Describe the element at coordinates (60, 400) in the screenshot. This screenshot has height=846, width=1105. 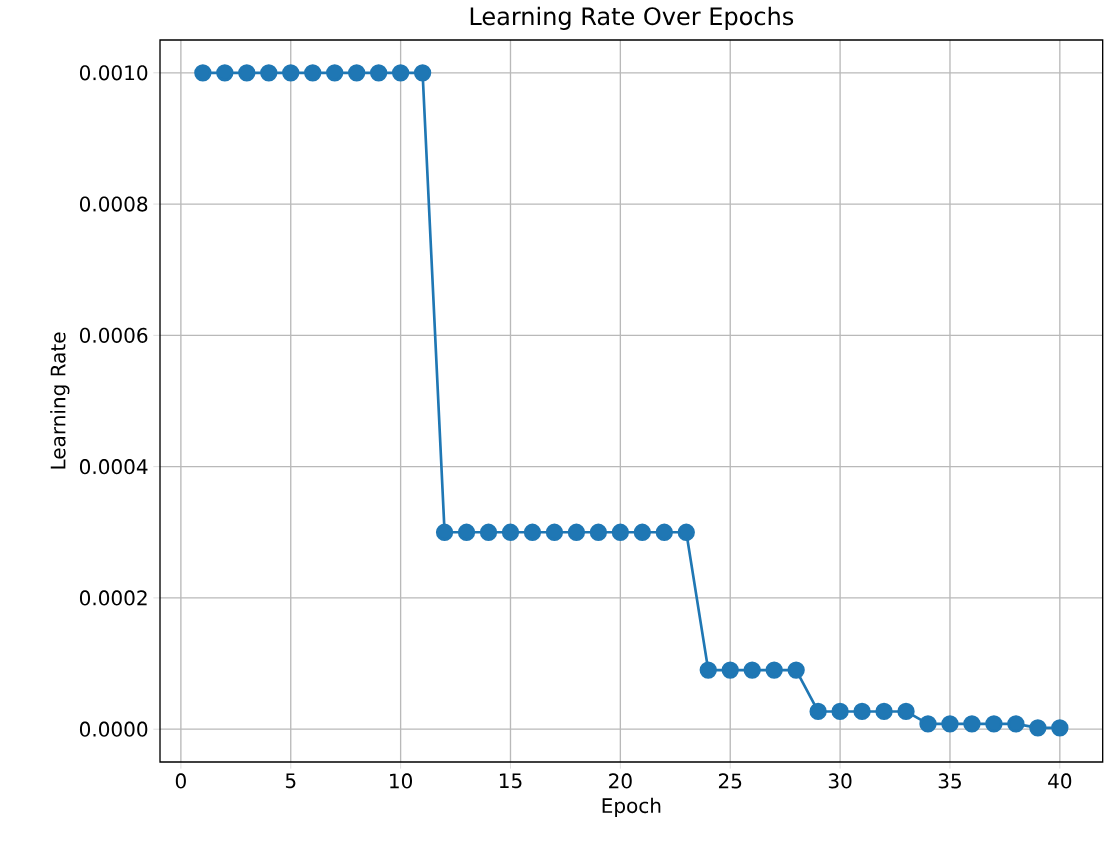
I see `y-axis-title: Learning Rate` at that location.